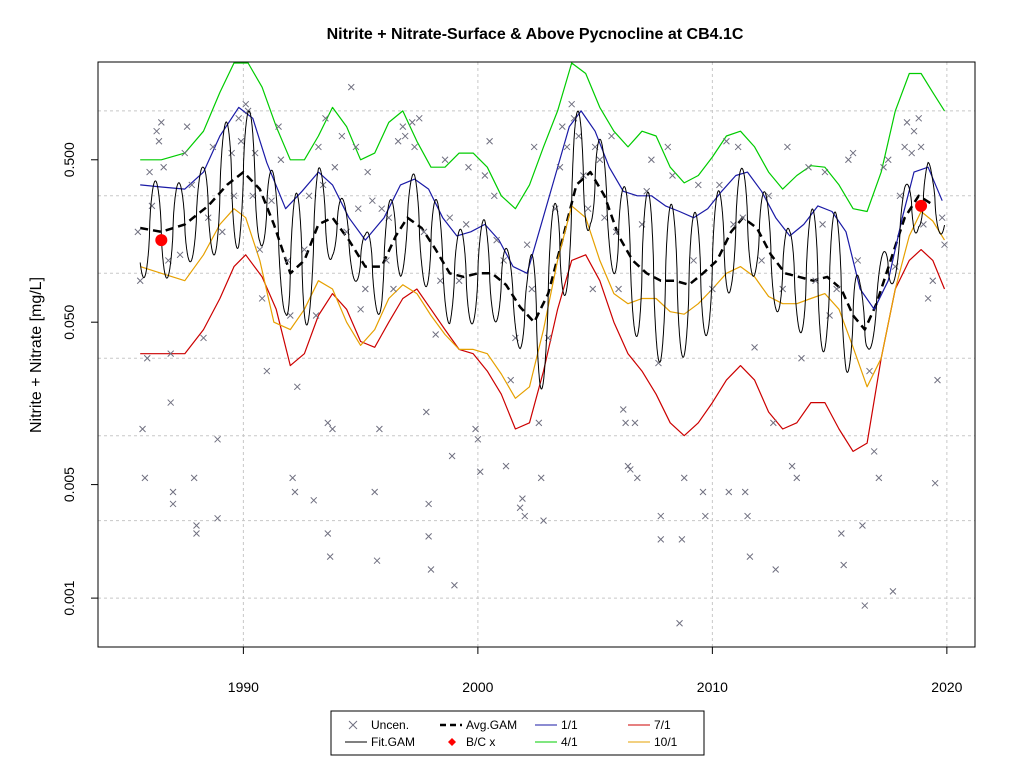  Describe the element at coordinates (569, 742) in the screenshot. I see `legend-label-q4: 4/1` at that location.